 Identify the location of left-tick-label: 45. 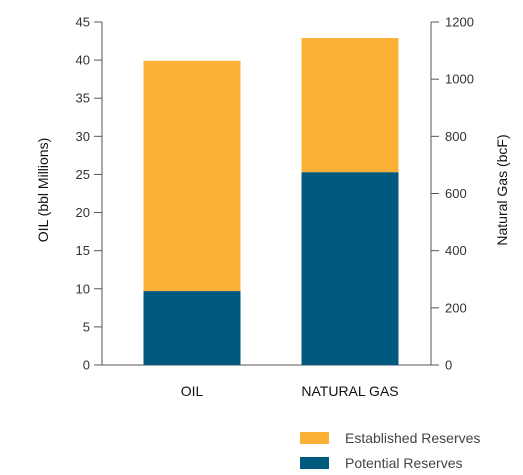
(83, 22).